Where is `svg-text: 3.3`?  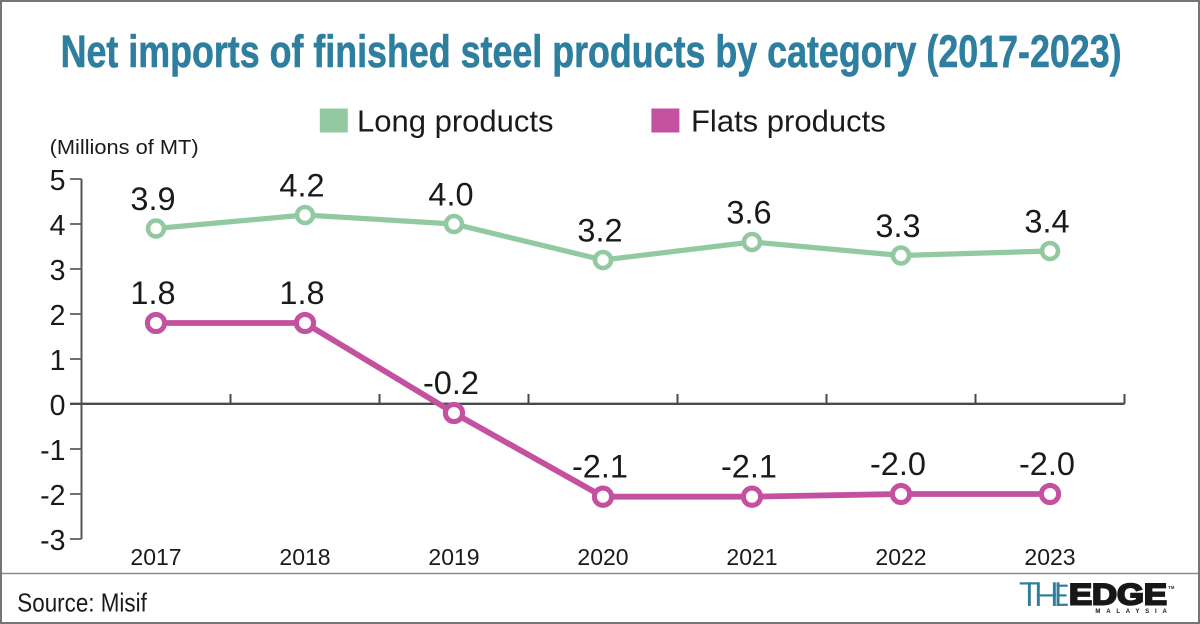 svg-text: 3.3 is located at coordinates (897, 226).